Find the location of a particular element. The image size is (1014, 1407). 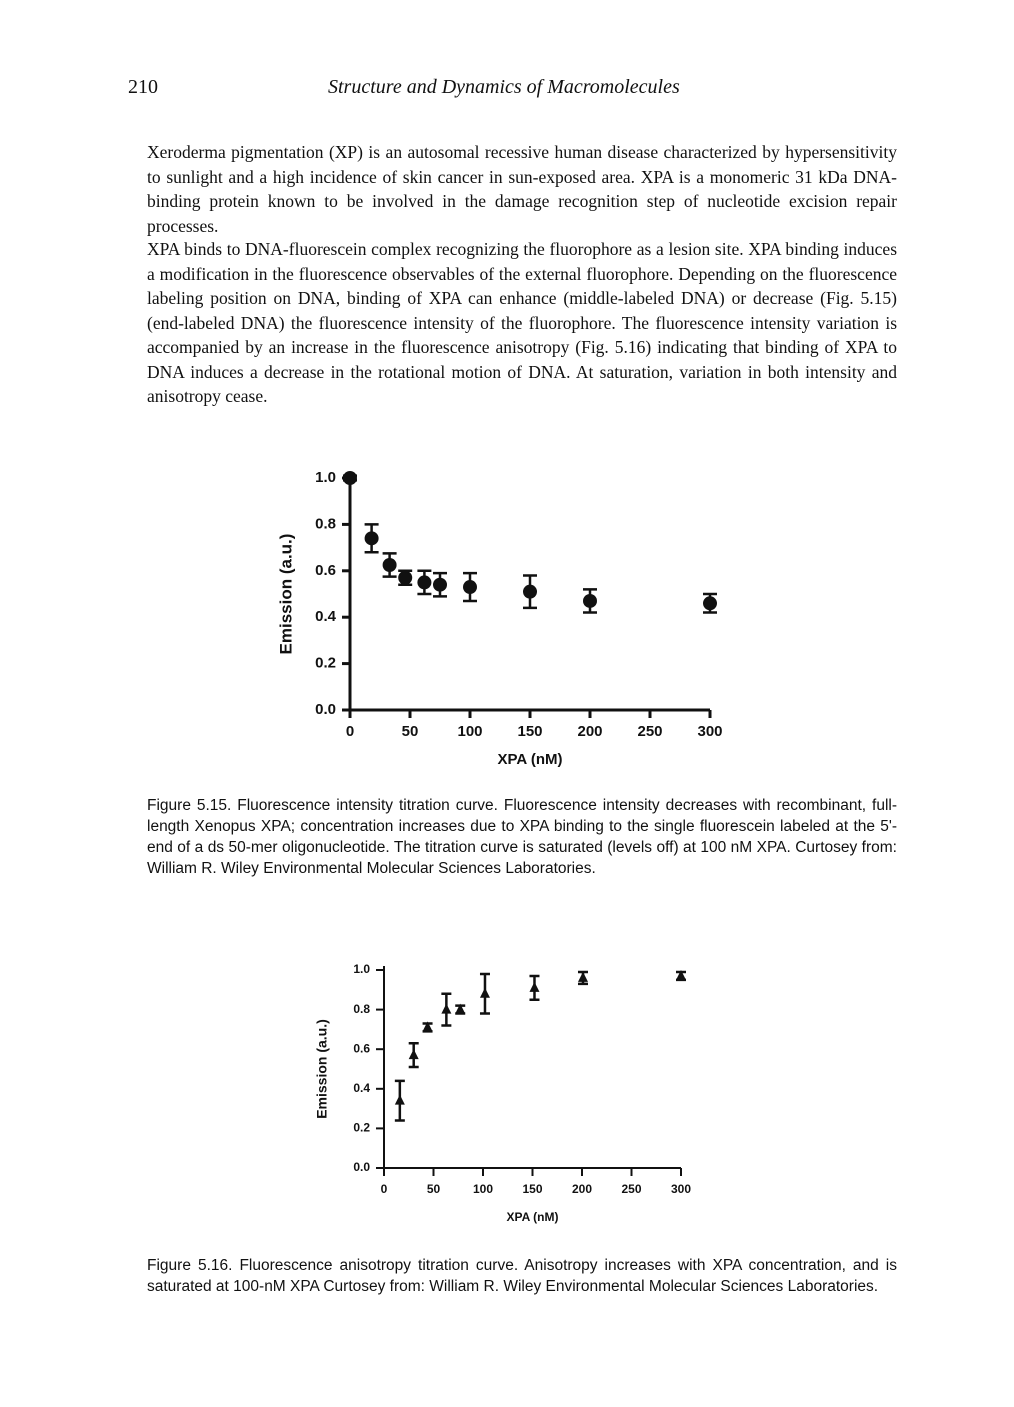

running-title: Structure and Dynamics of Macromolecules is located at coordinates (504, 87).